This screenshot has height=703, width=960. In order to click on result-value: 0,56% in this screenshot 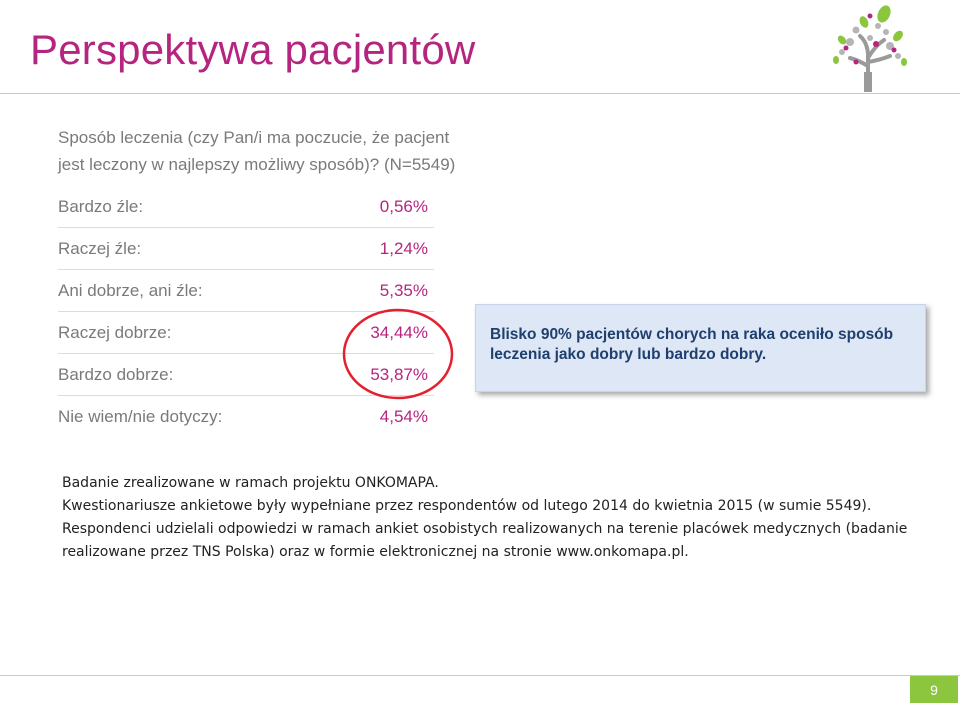, I will do `click(403, 206)`.